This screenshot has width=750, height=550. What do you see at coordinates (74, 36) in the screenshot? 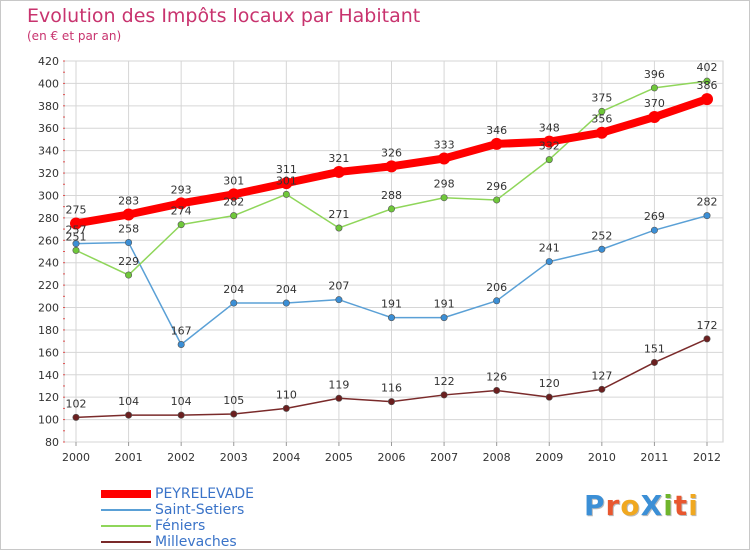
I see `chart-subtitle: (en € et par an)` at bounding box center [74, 36].